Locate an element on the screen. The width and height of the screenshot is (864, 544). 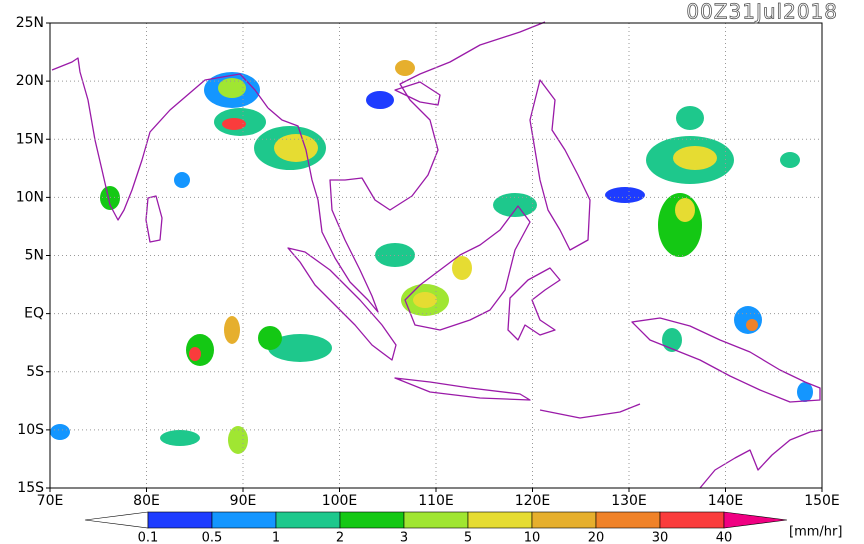
y-tick-label: EQ is located at coordinates (34, 314).